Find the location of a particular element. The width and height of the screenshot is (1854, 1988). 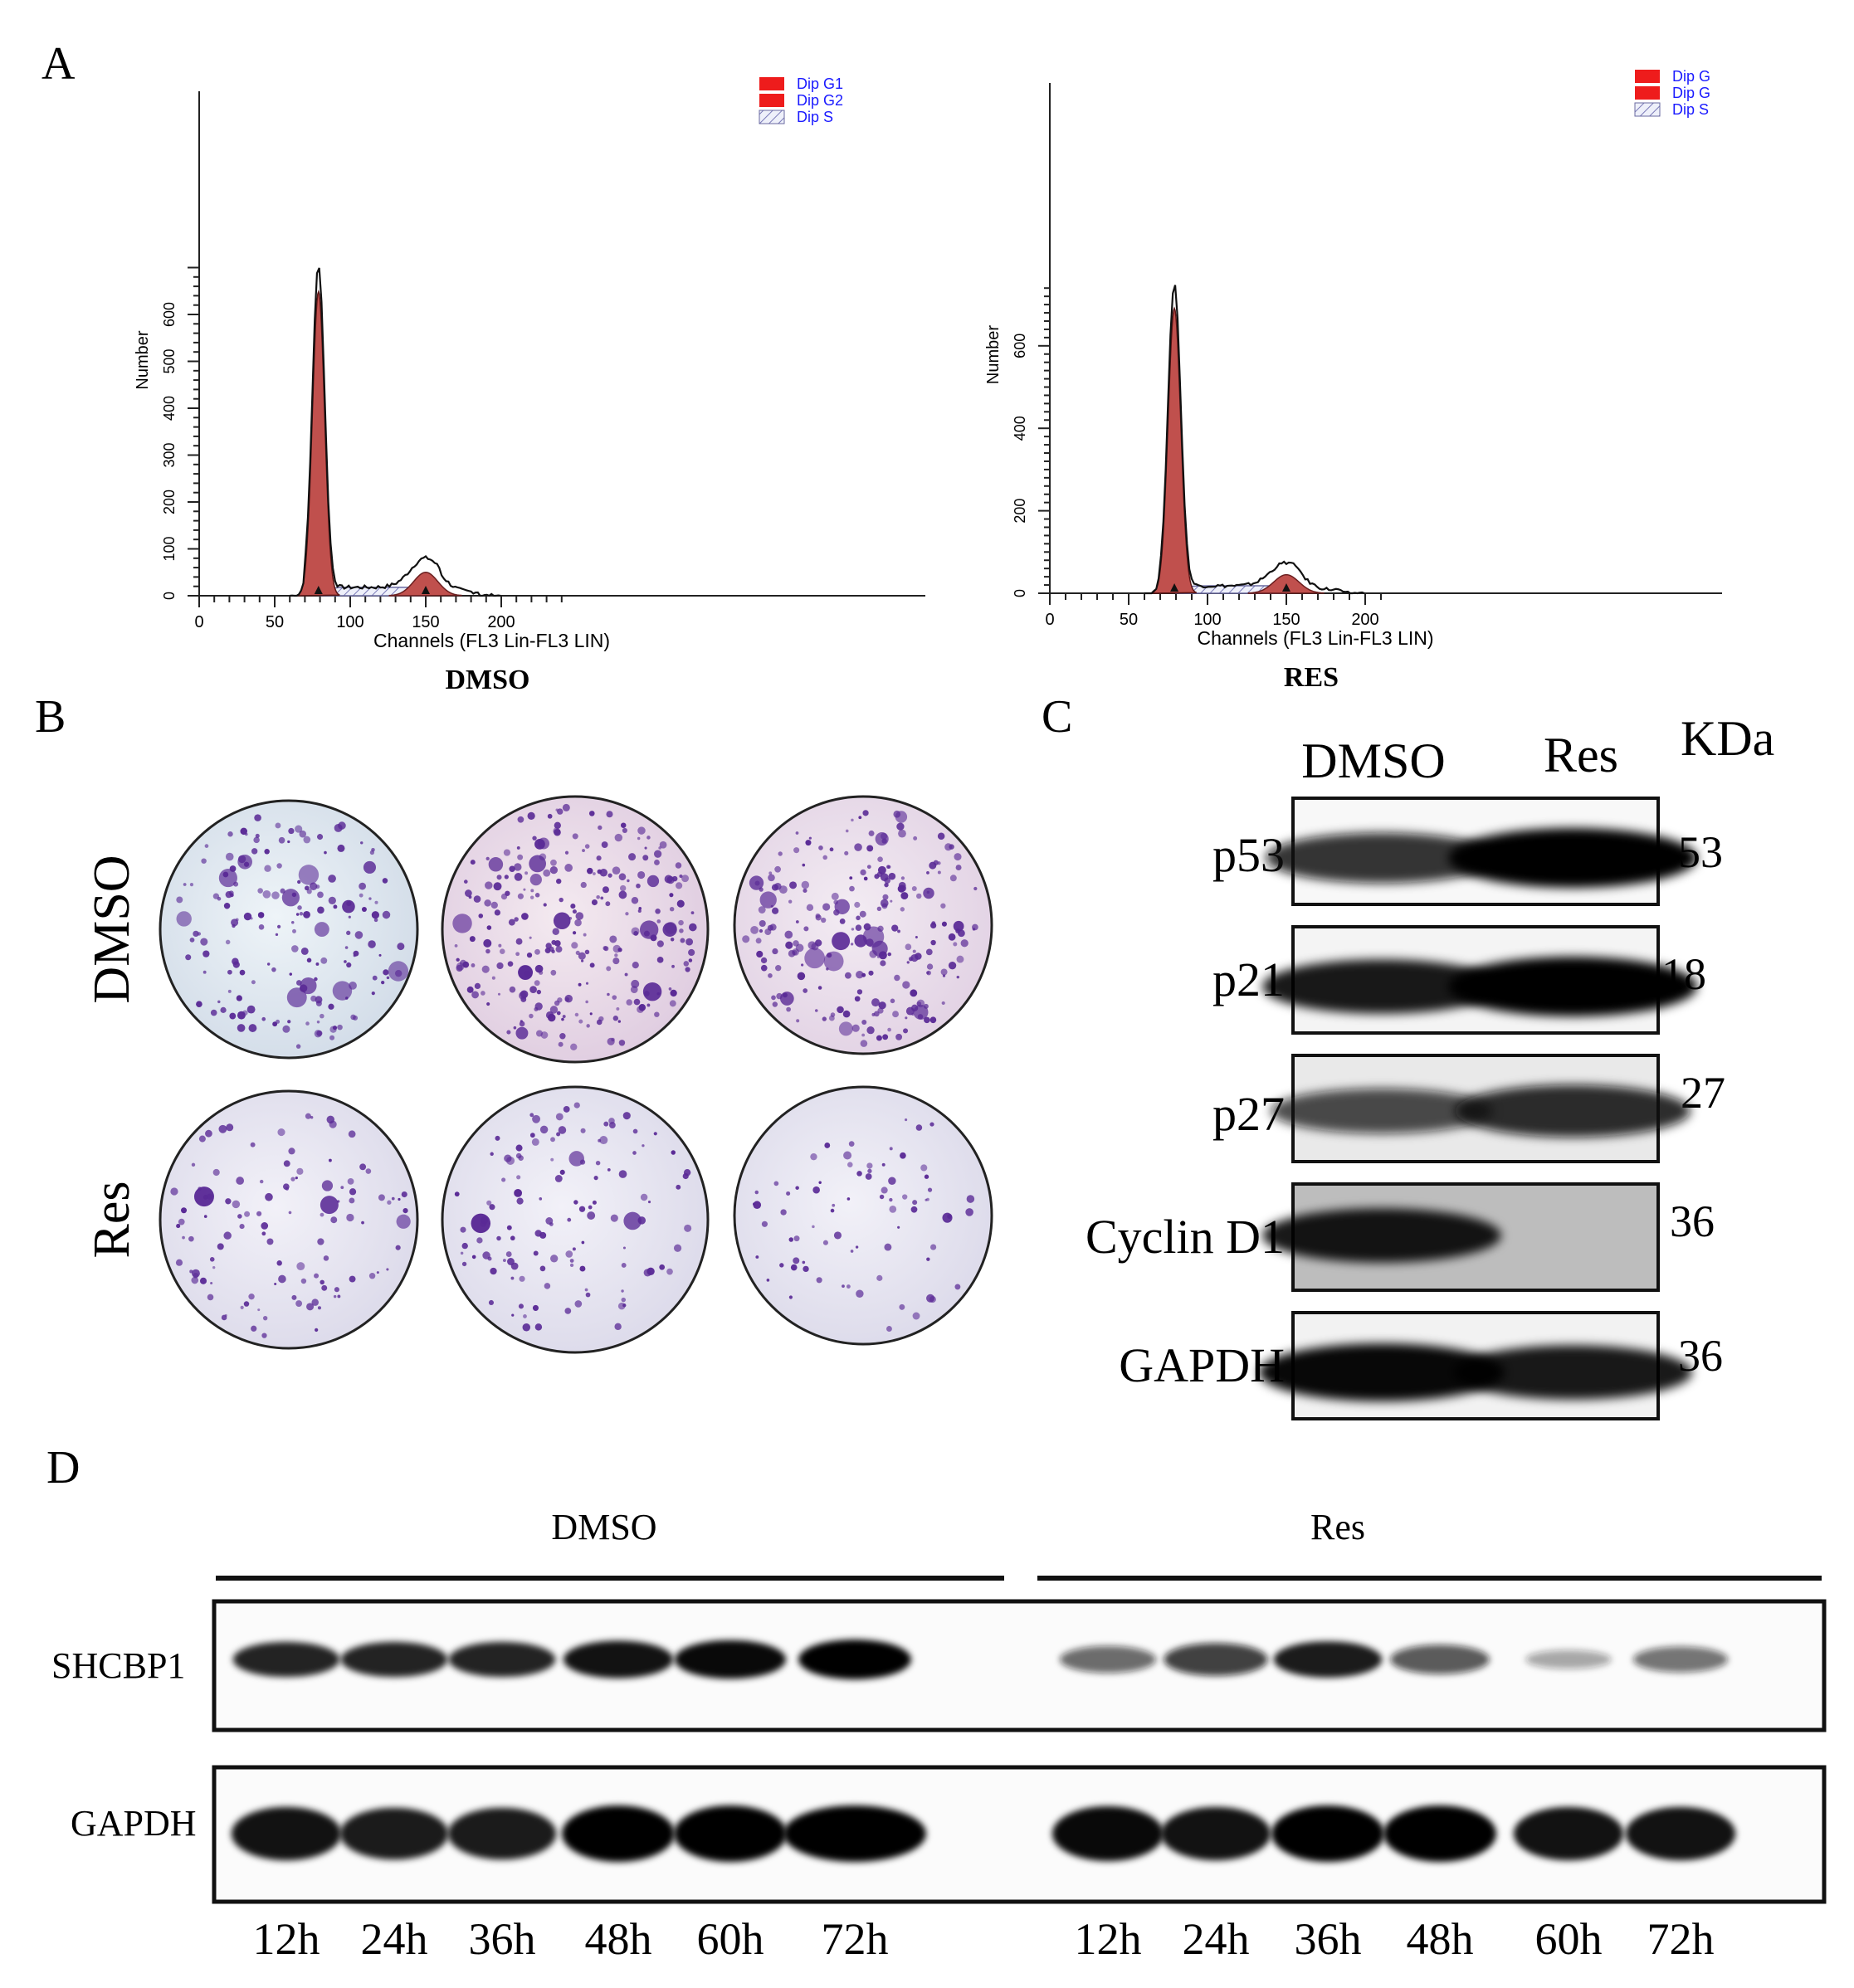

band is located at coordinates (1572, 986).